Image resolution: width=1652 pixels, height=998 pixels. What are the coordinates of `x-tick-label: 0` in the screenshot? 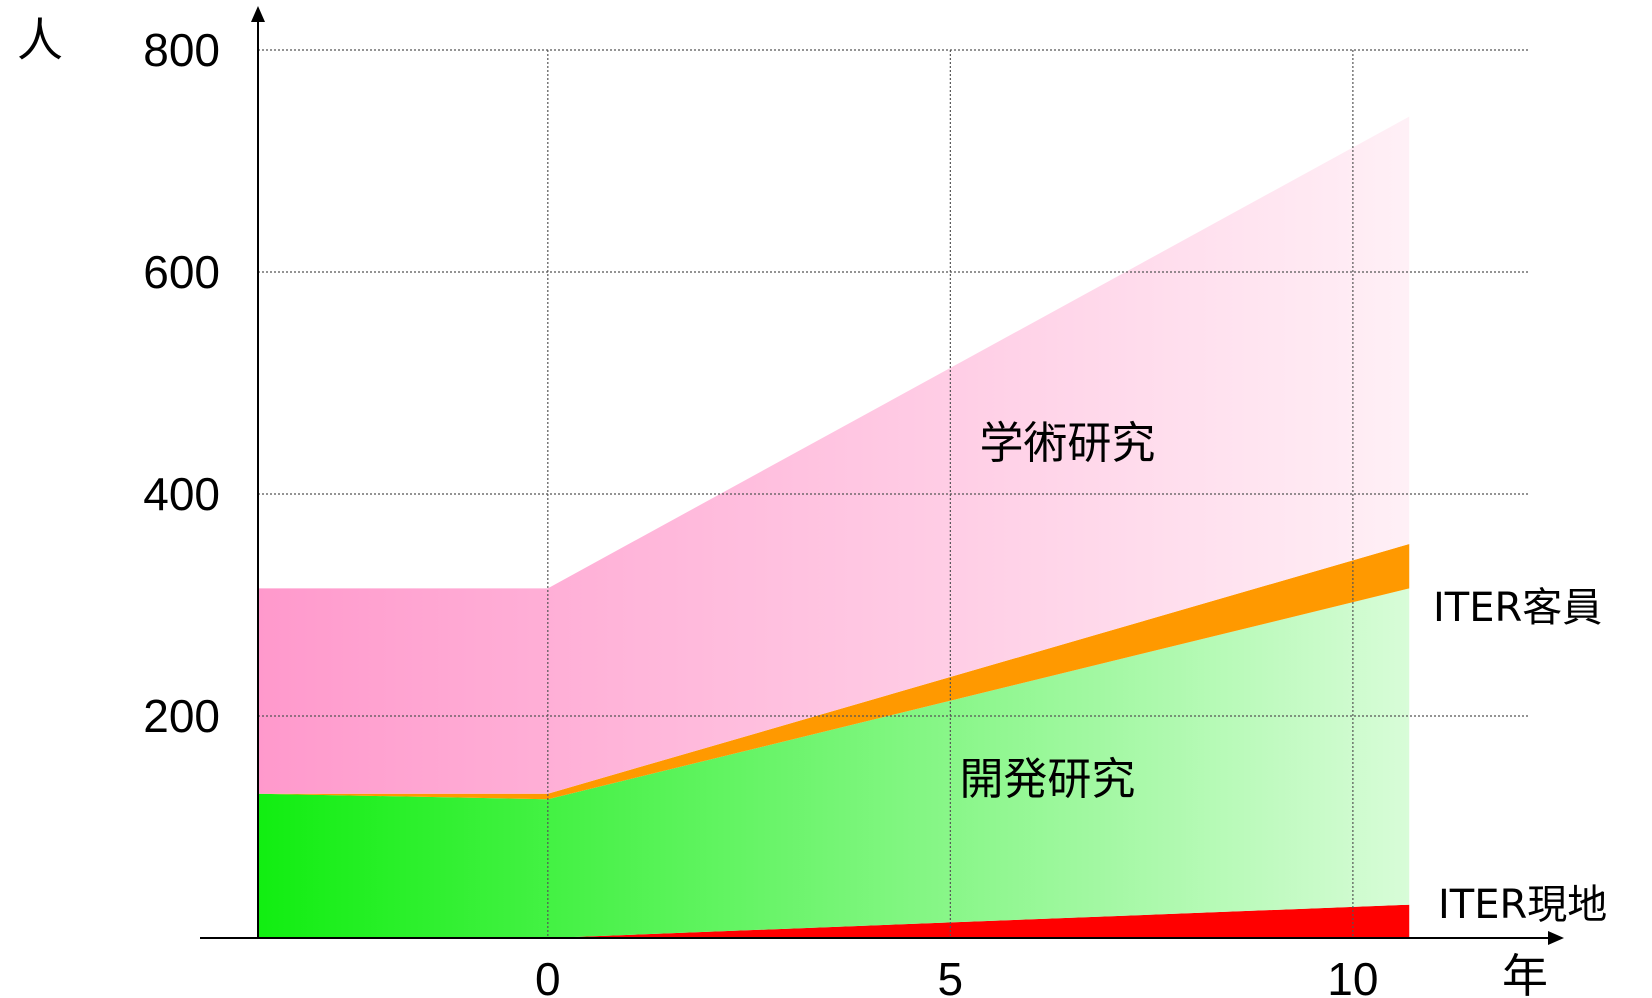 It's located at (548, 975).